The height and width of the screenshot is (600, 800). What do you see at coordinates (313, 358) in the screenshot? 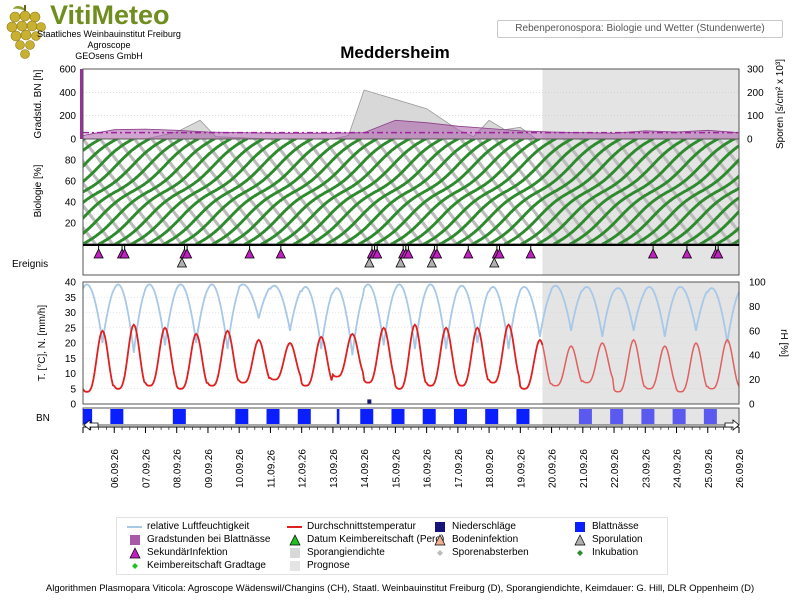
I see `temperature-line` at bounding box center [313, 358].